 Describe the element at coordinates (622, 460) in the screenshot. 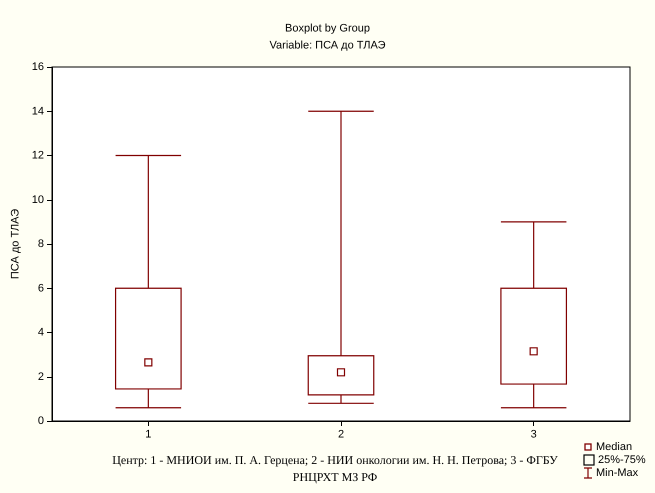

I see `text: 25%-75%` at that location.